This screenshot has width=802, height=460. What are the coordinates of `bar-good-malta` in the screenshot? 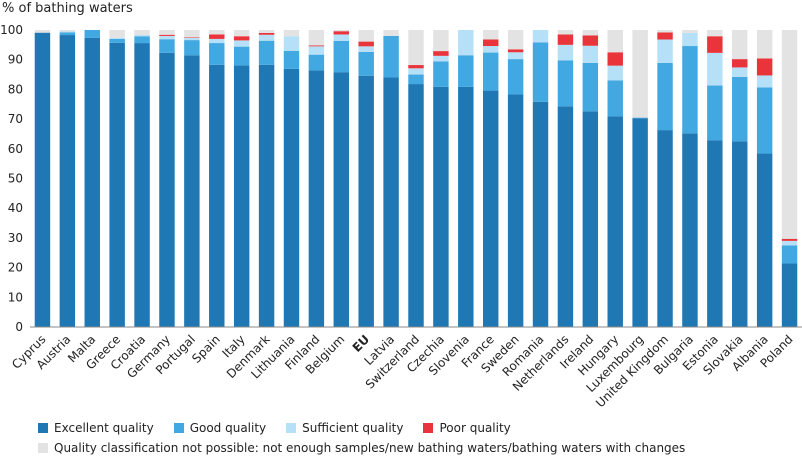 It's located at (92, 34).